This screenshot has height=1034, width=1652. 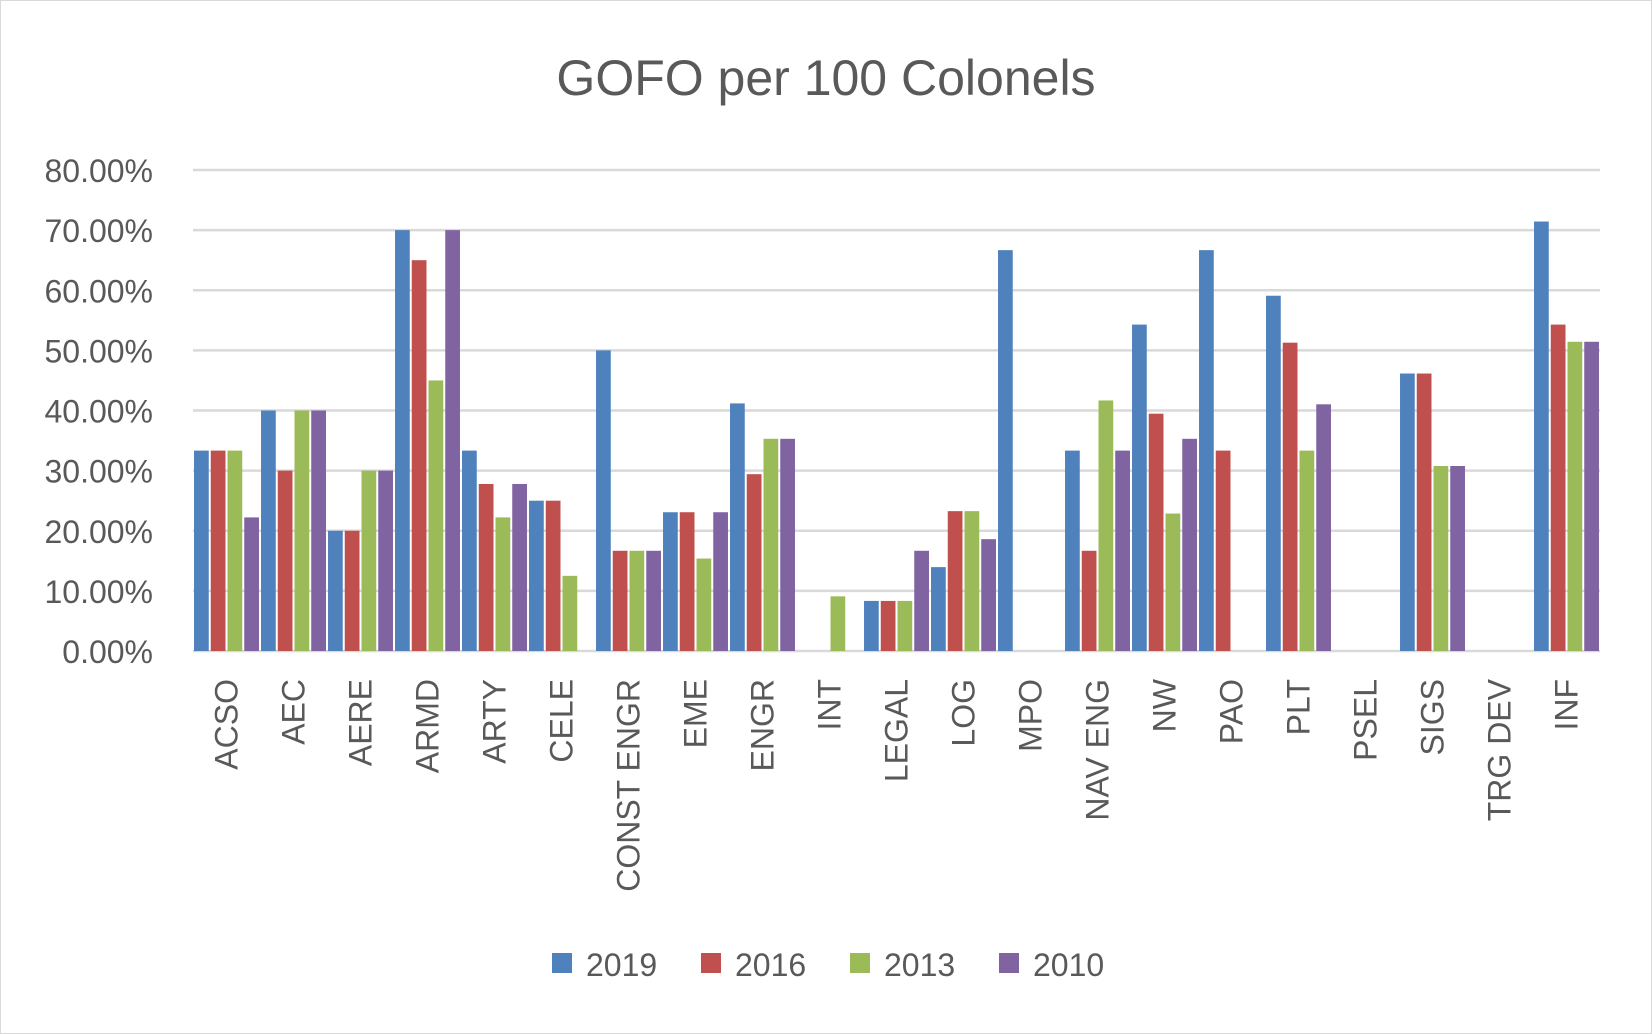 I want to click on bar-int-2013, so click(x=838, y=623).